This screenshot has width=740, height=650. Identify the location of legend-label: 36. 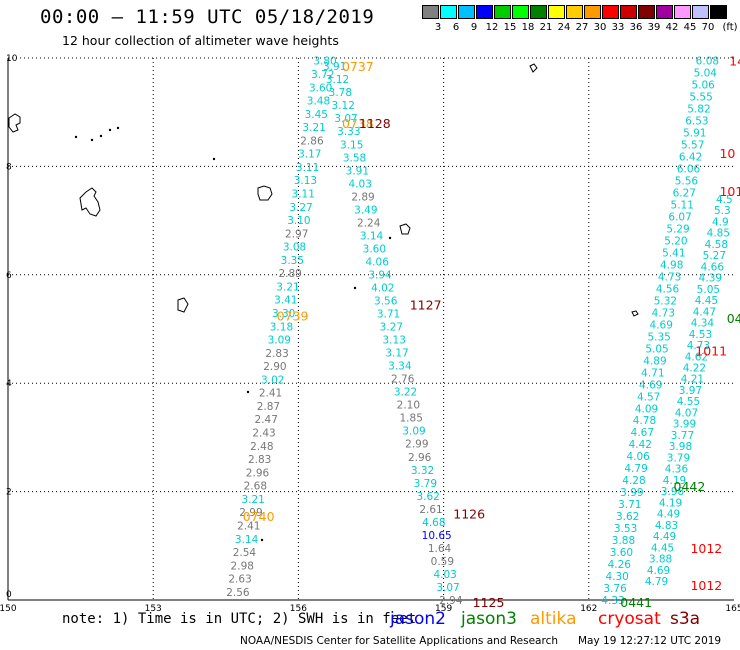
(636, 27).